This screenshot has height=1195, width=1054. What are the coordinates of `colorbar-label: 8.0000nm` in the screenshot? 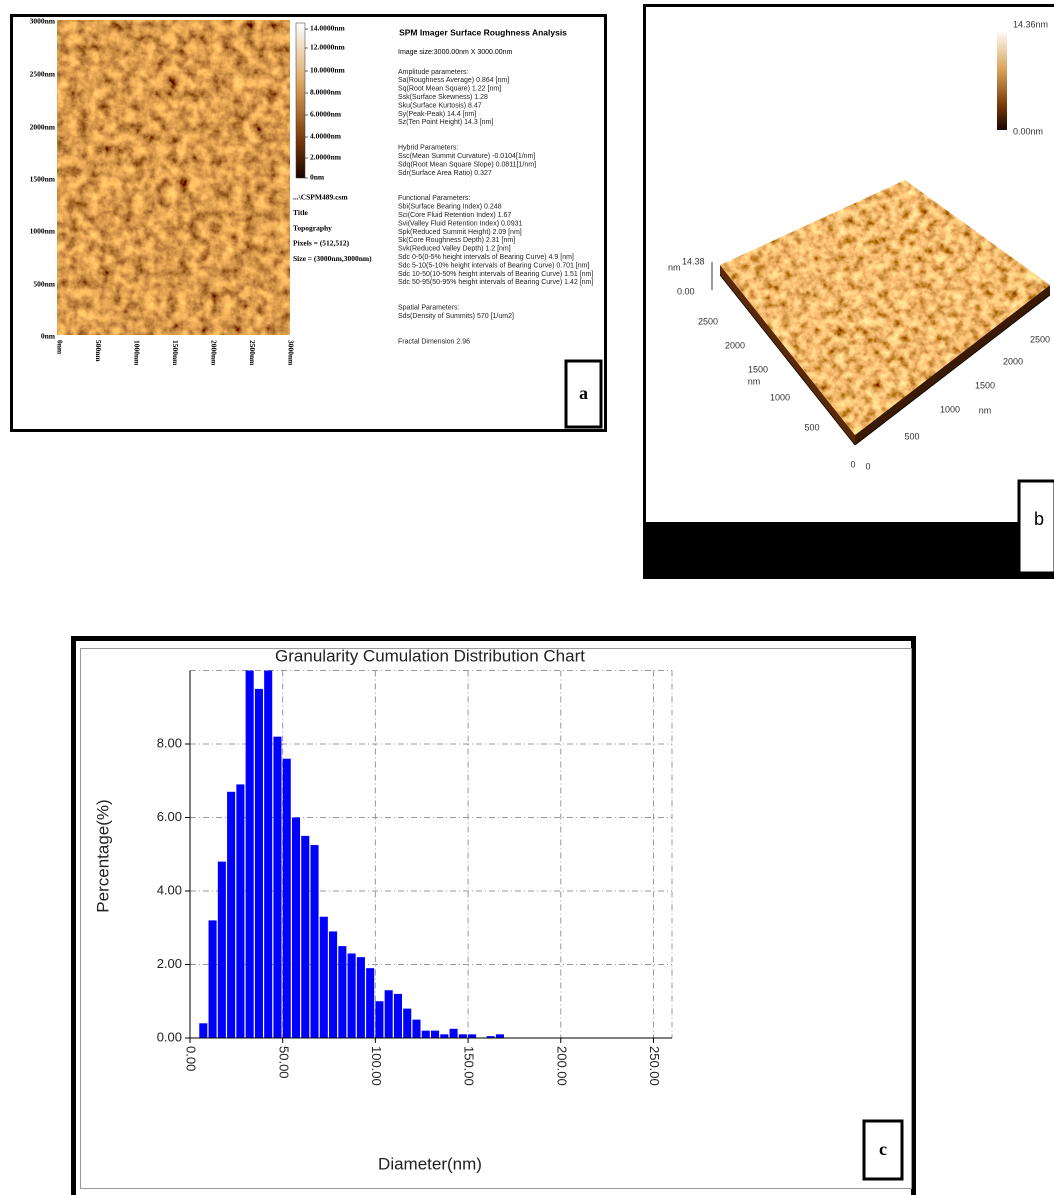 It's located at (326, 92).